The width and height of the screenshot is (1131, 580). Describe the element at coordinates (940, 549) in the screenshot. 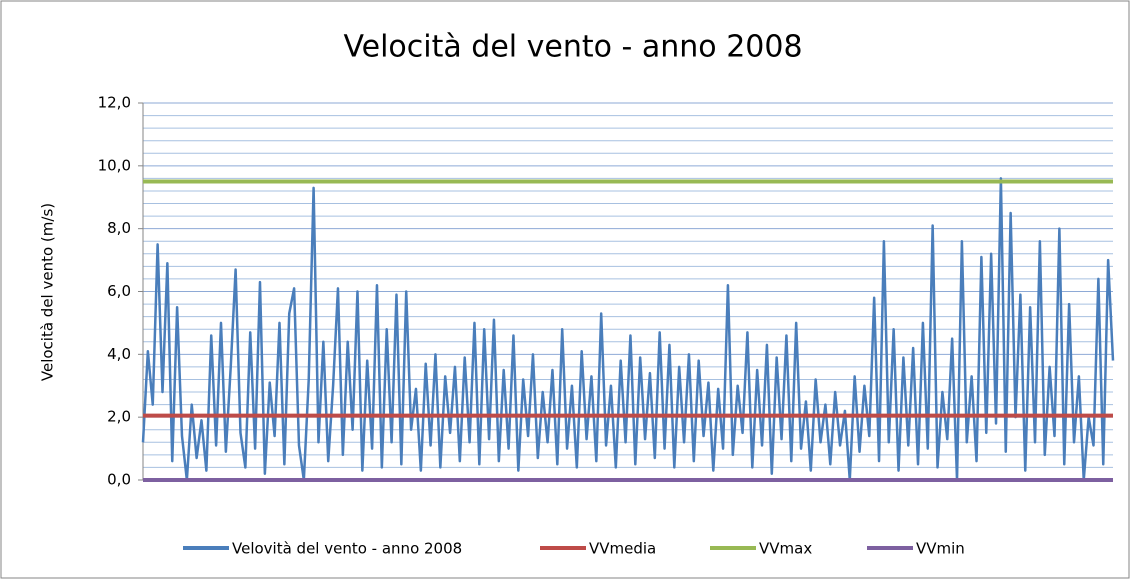

I see `legend-label: VVmin` at that location.